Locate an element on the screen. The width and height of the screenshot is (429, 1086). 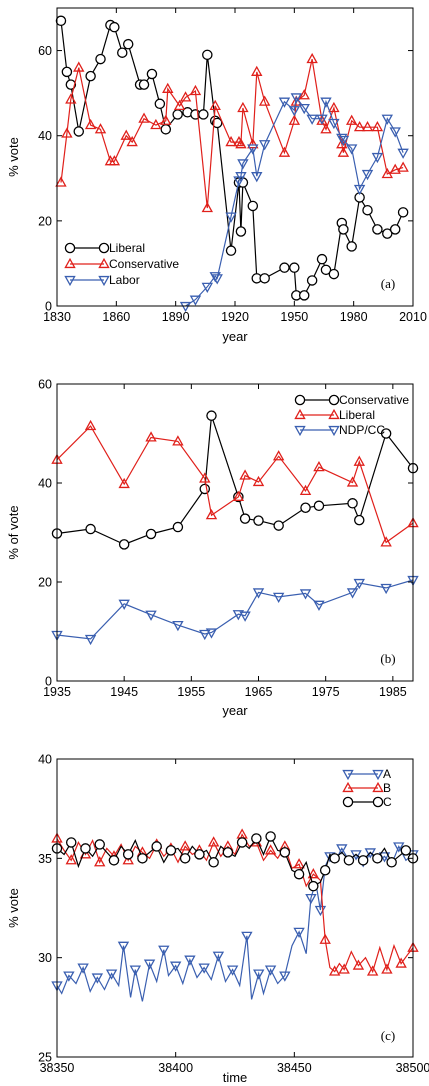
x-tick-label: 38450 is located at coordinates (294, 1068).